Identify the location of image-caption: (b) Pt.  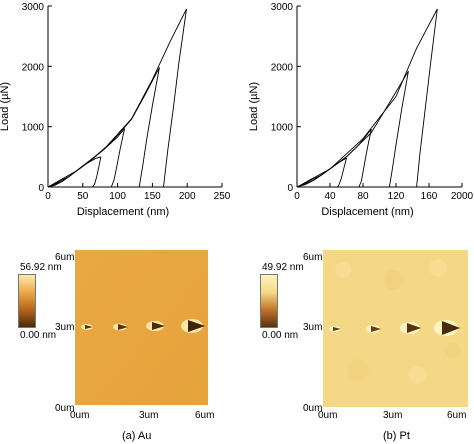
(396, 436).